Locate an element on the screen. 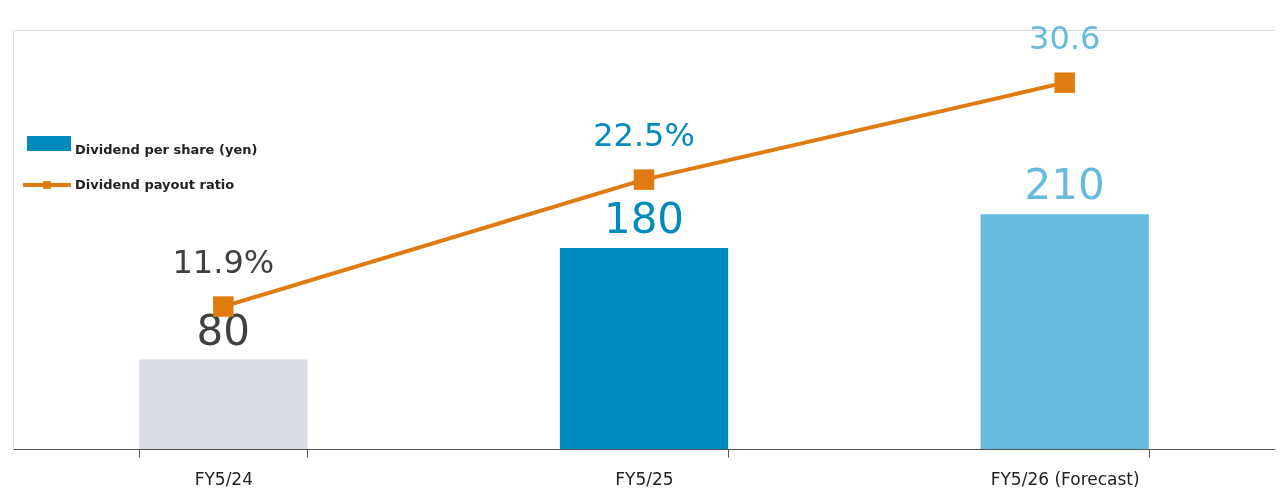  data-label: 80 is located at coordinates (223, 330).